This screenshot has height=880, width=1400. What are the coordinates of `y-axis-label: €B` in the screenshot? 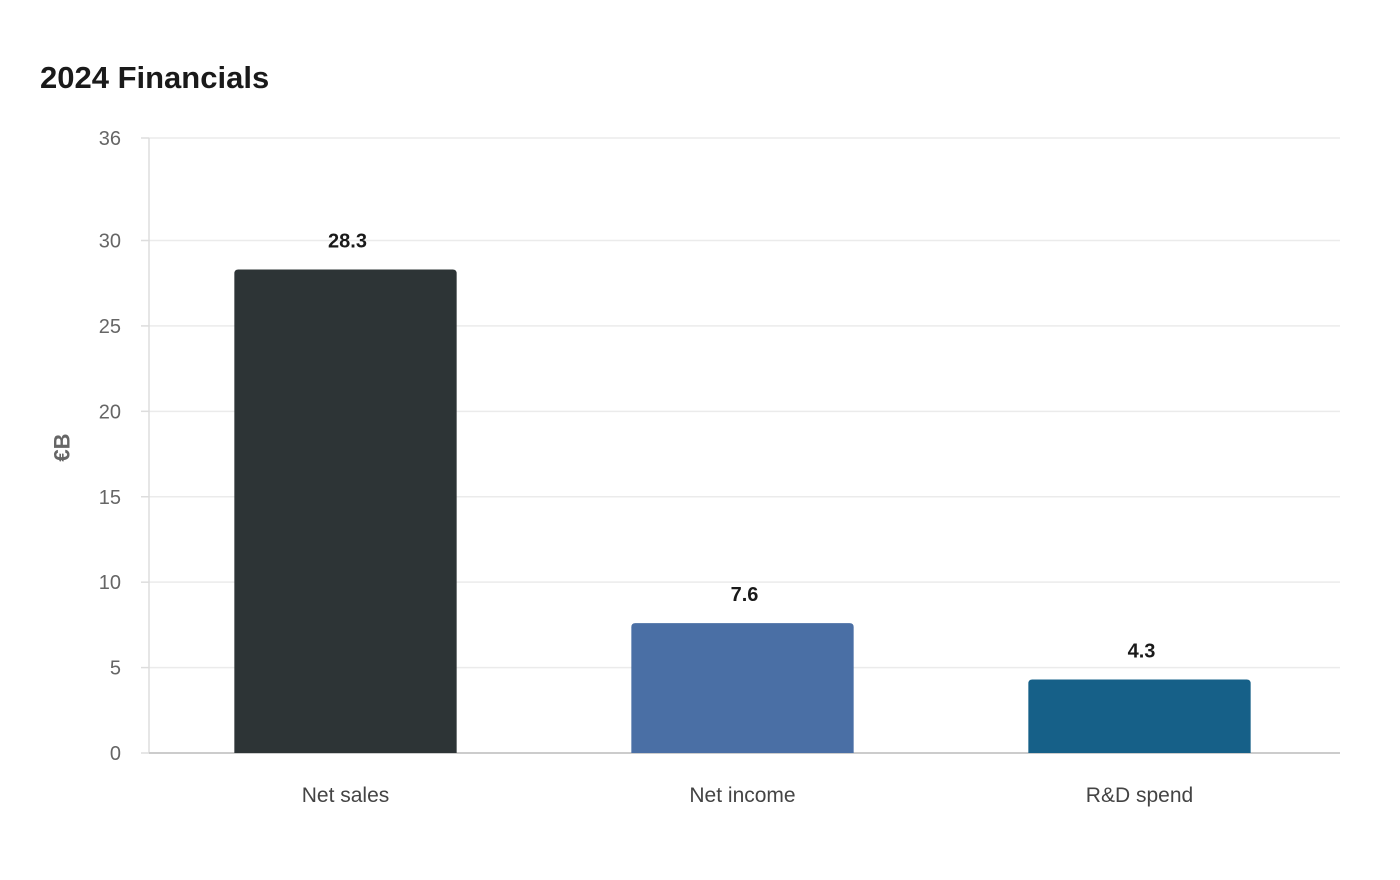 It's located at (62, 447).